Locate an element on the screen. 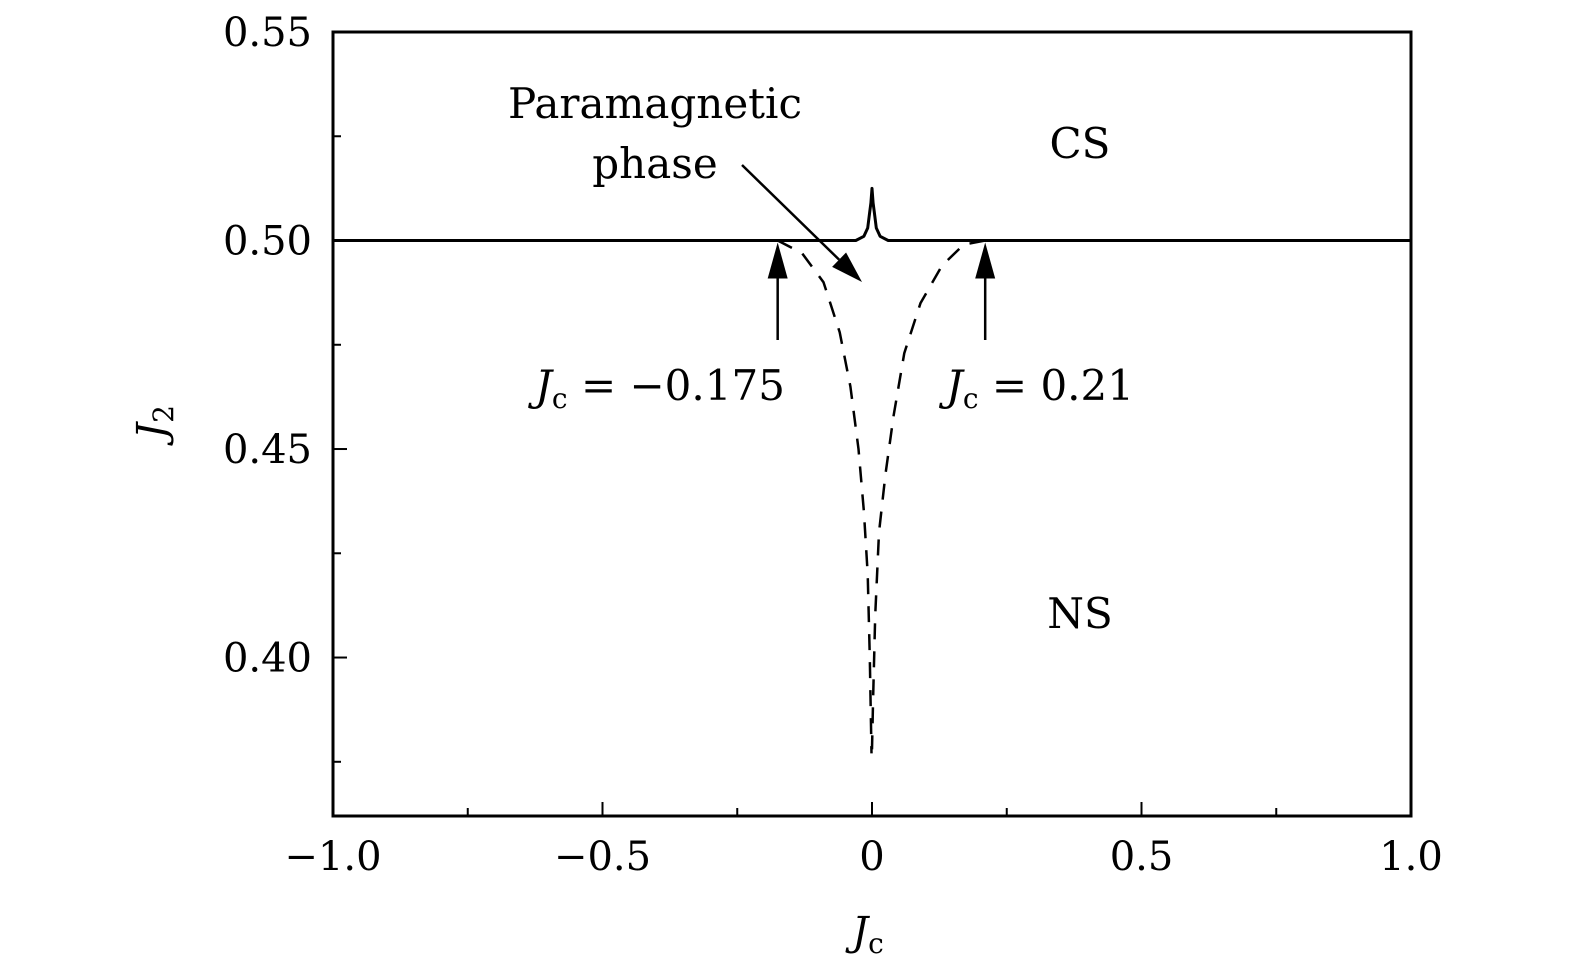 The width and height of the screenshot is (1575, 980). paramagnetic-label-line1: Paramagnetic is located at coordinates (655, 103).